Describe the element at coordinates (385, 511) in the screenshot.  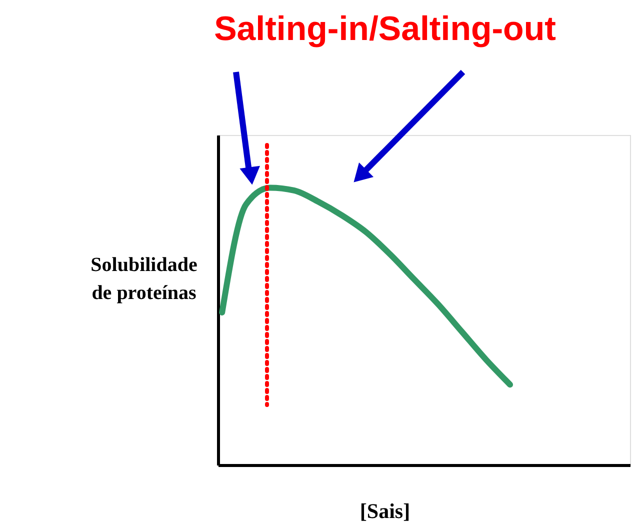
I see `x-axis-title: [Sais]` at that location.